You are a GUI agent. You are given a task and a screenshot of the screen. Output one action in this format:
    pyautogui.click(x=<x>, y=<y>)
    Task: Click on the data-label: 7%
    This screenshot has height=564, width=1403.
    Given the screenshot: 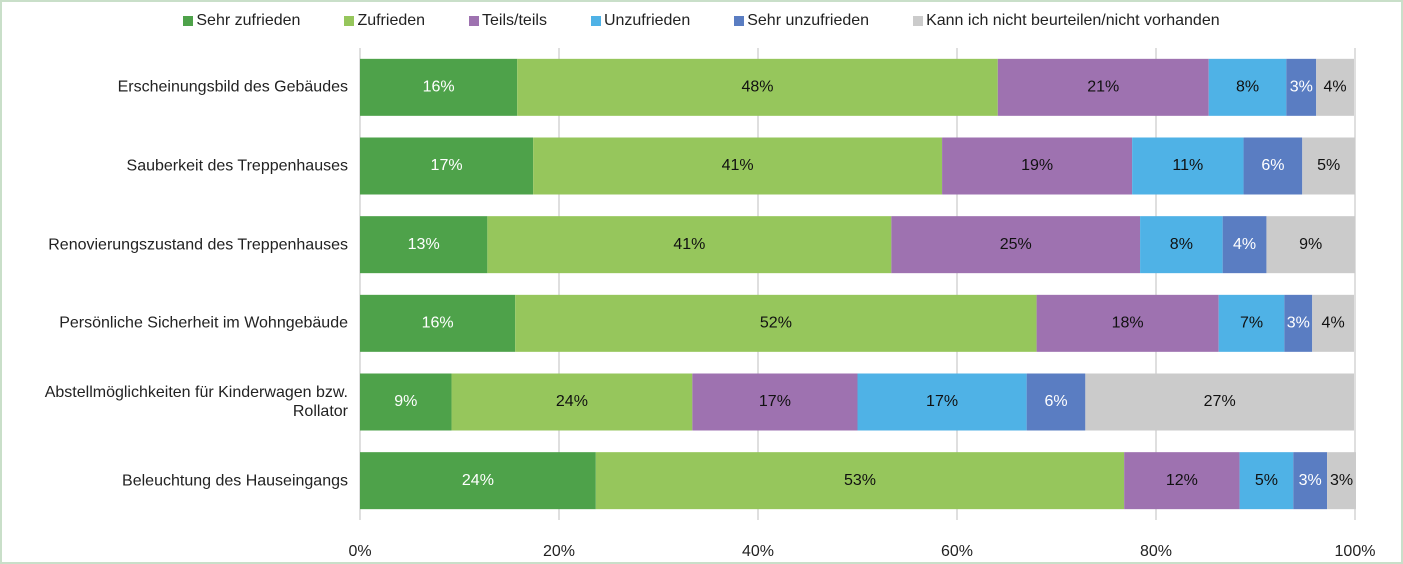 What is the action you would take?
    pyautogui.click(x=1251, y=323)
    